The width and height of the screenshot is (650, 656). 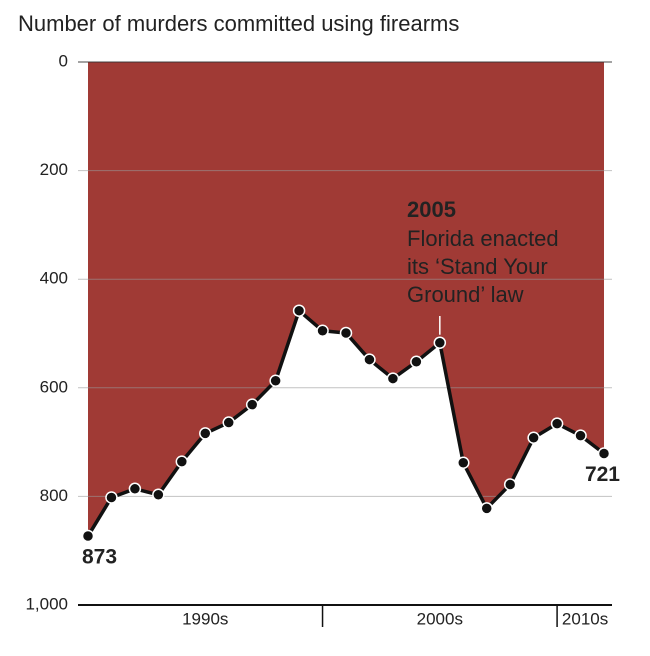 I want to click on annotation-year: 2005, so click(x=431, y=209).